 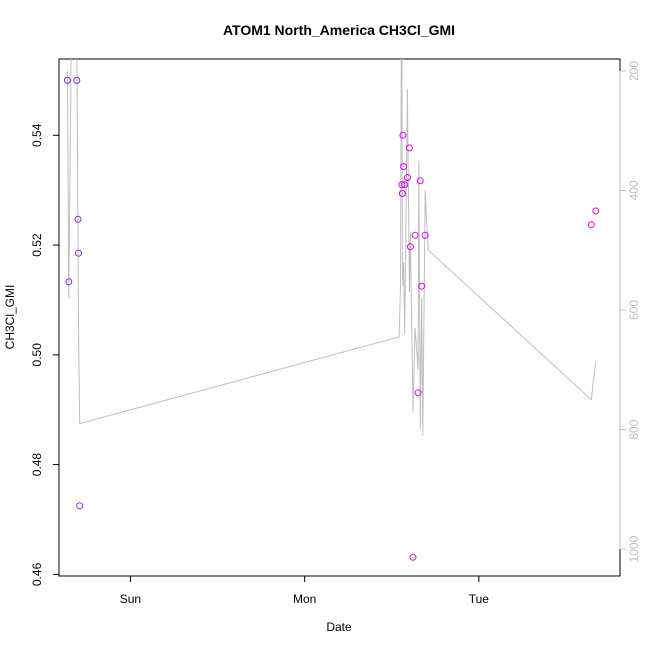 What do you see at coordinates (37, 574) in the screenshot?
I see `y-tick-label: 0.46` at bounding box center [37, 574].